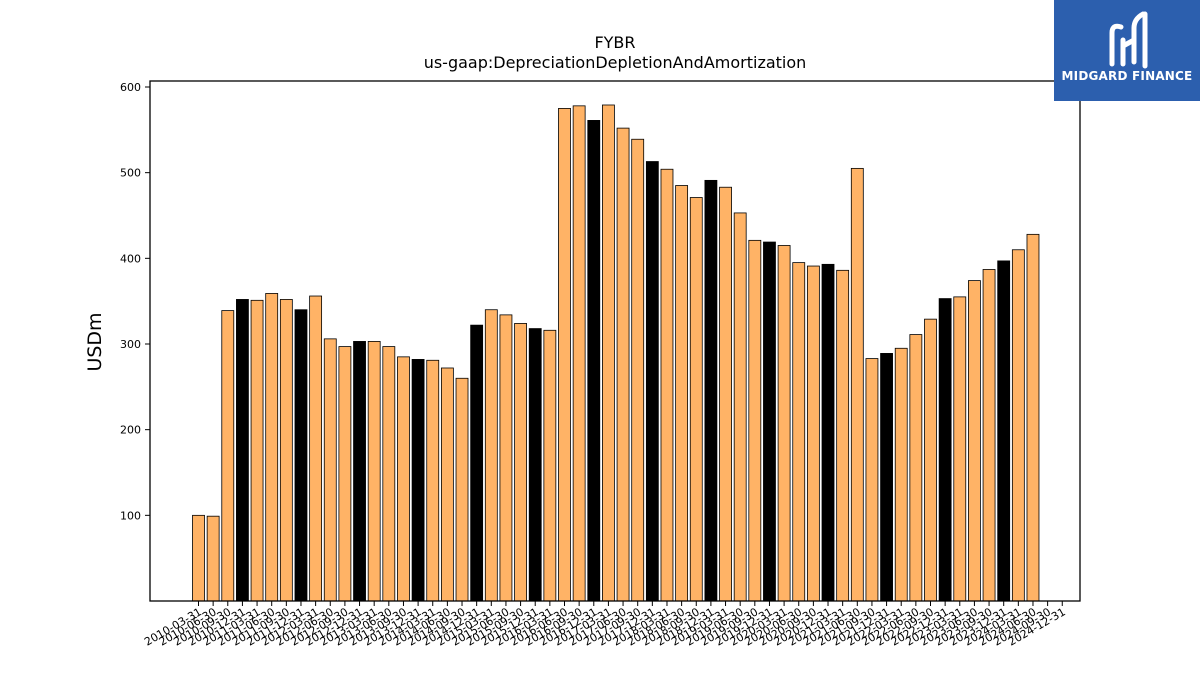  Describe the element at coordinates (130, 173) in the screenshot. I see `y-tick-label: 500` at that location.